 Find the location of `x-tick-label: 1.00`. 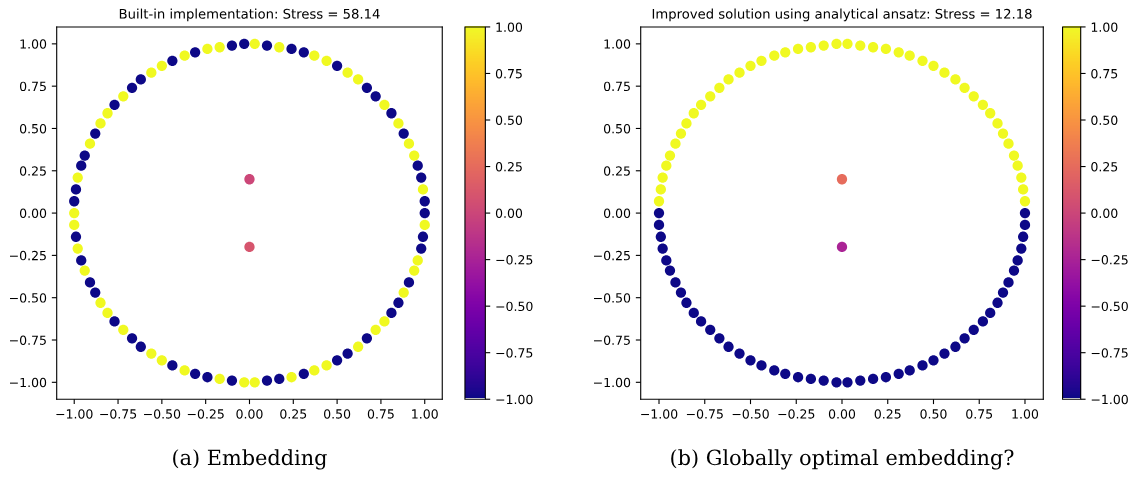

x-tick-label: 1.00 is located at coordinates (425, 414).